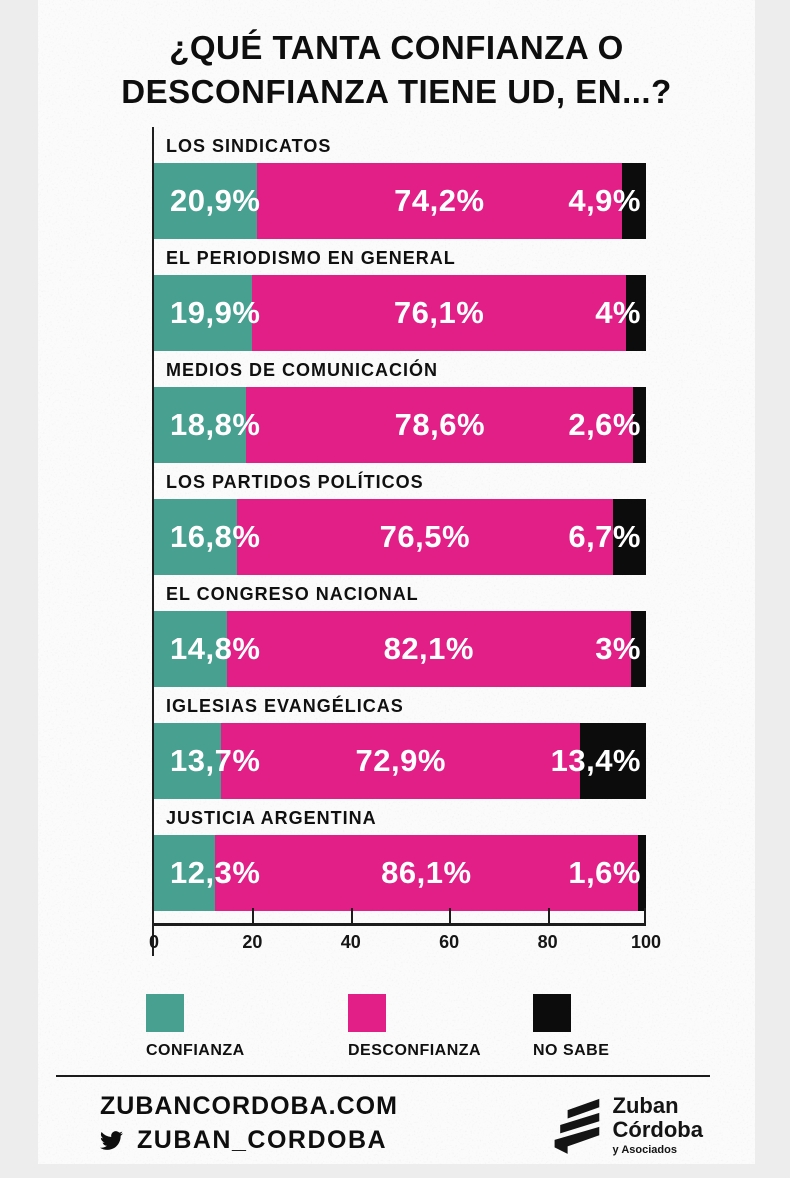 This screenshot has height=1178, width=790. What do you see at coordinates (247, 1027) in the screenshot?
I see `legend-item-confianza: CONFIANZA` at bounding box center [247, 1027].